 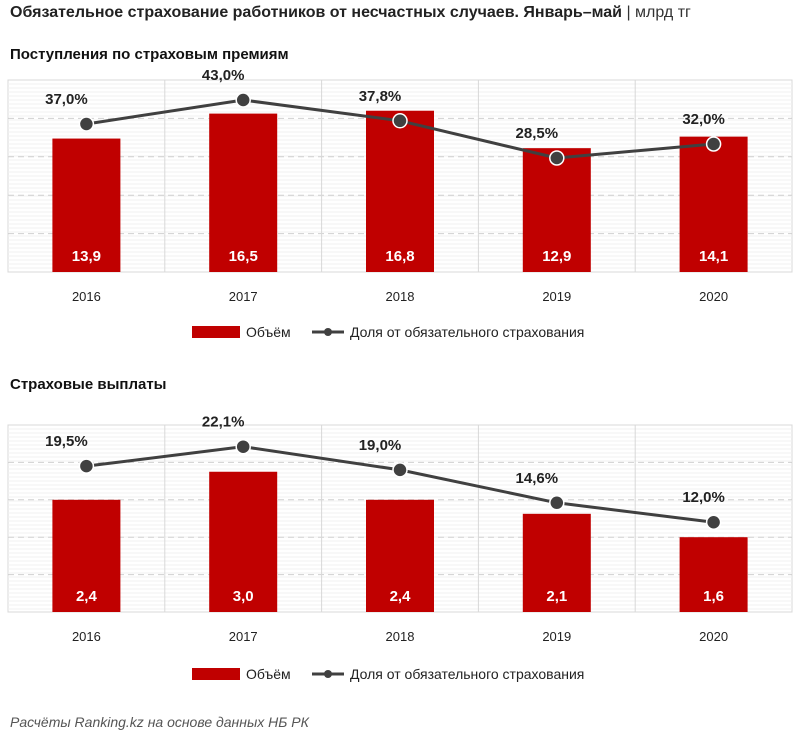 What do you see at coordinates (88, 384) in the screenshot?
I see `chart2-subtitle: Страховые выплаты` at bounding box center [88, 384].